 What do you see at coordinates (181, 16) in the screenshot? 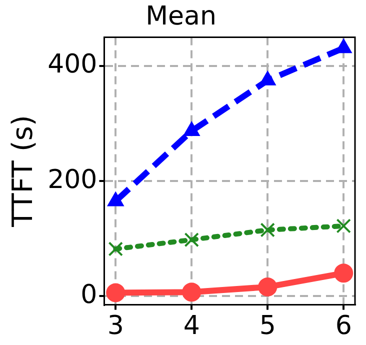
I see `chart-title: Mean` at bounding box center [181, 16].